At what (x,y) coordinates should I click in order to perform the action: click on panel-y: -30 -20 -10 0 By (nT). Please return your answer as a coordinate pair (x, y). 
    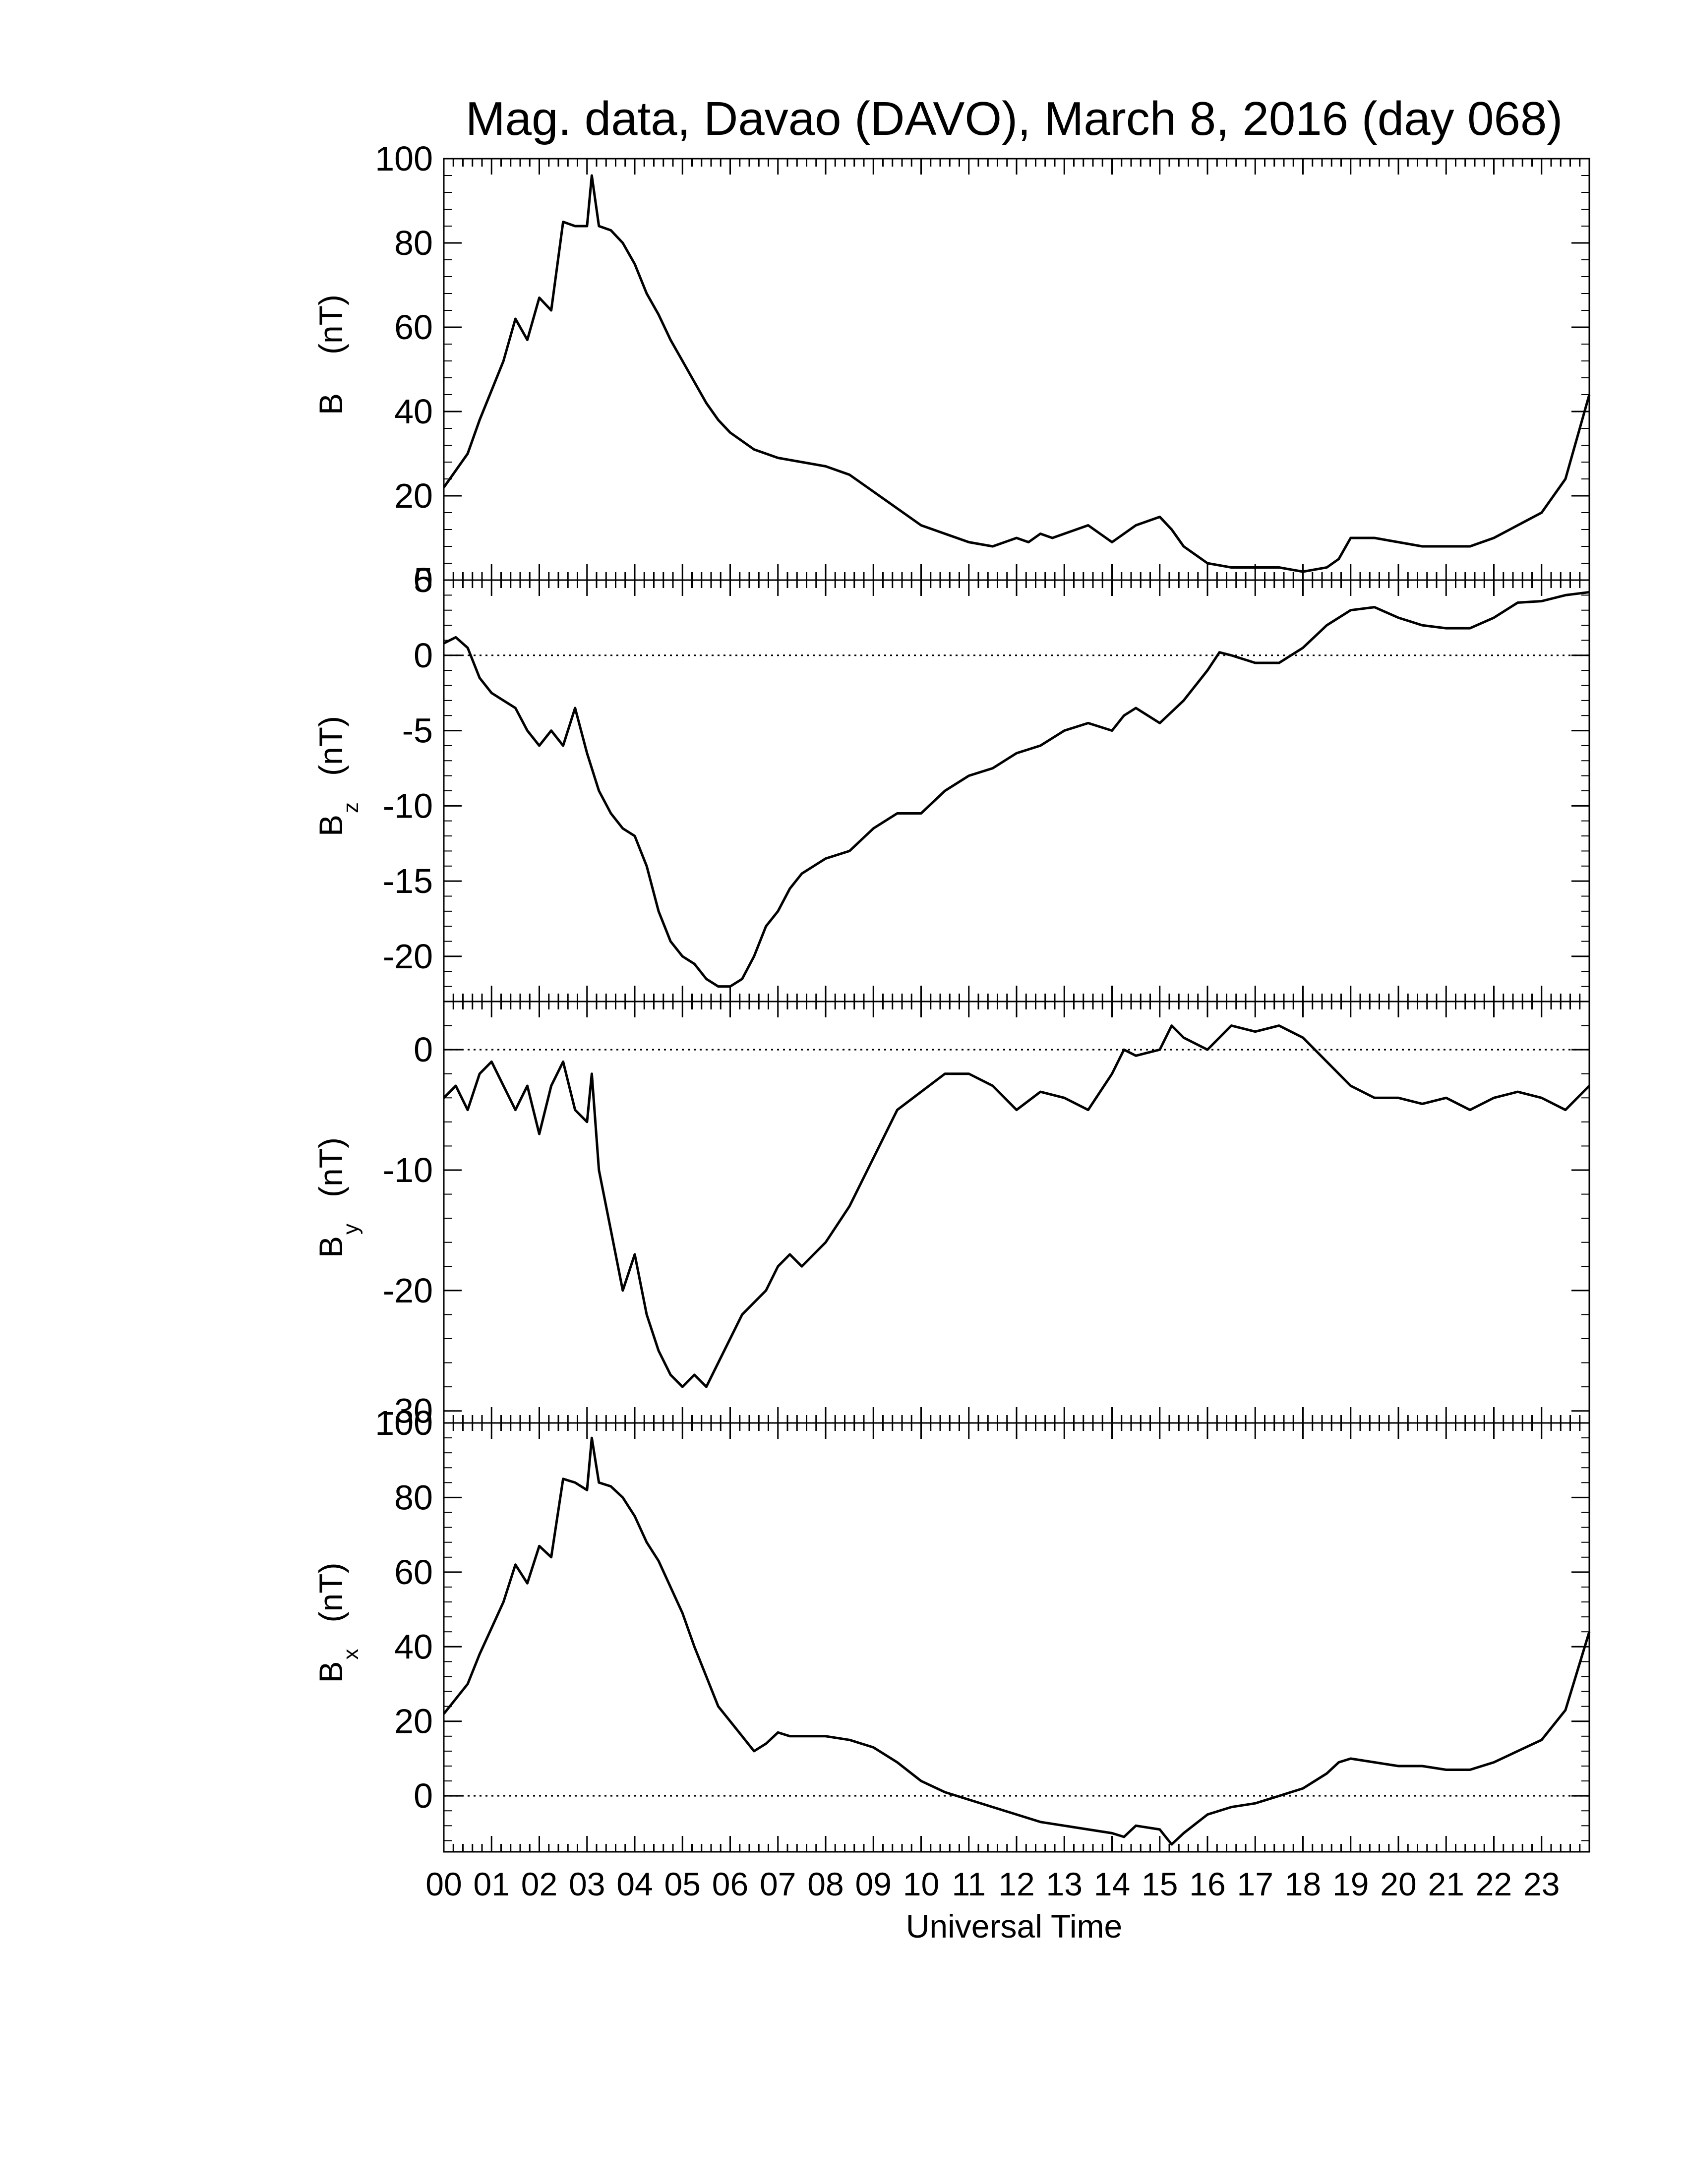
    Looking at the image, I should click on (951, 1215).